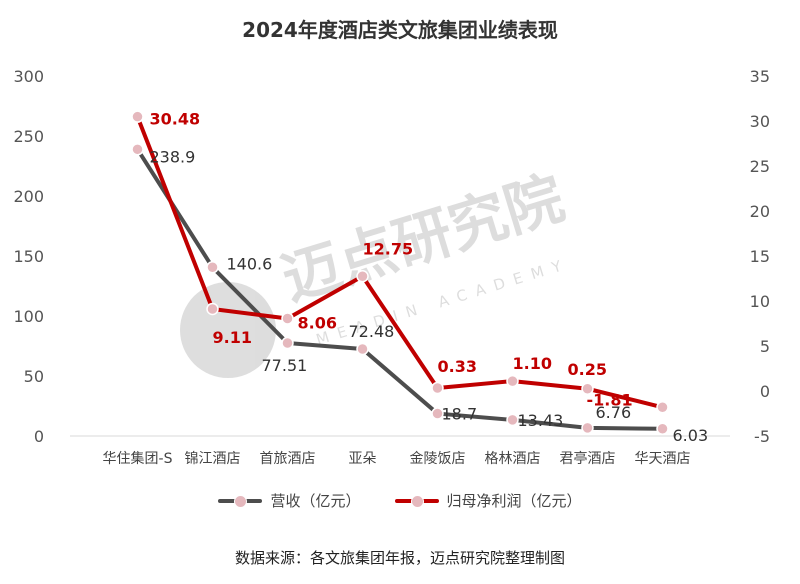  I want to click on y-left-tick-label-0: 0, so click(39, 436).